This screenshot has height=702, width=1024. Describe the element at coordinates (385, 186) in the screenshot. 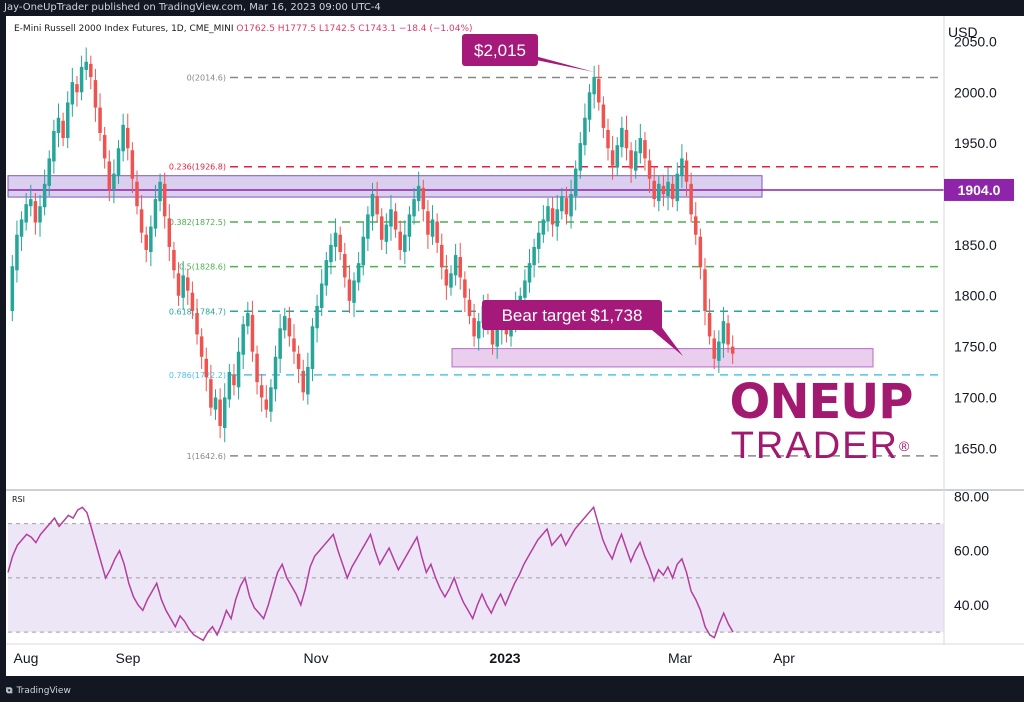

I see `resistance-zone` at that location.